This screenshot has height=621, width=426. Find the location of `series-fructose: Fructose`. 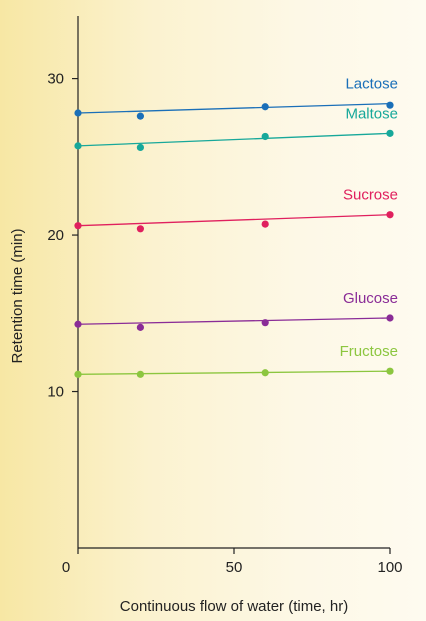

series-fructose: Fructose is located at coordinates (236, 360).